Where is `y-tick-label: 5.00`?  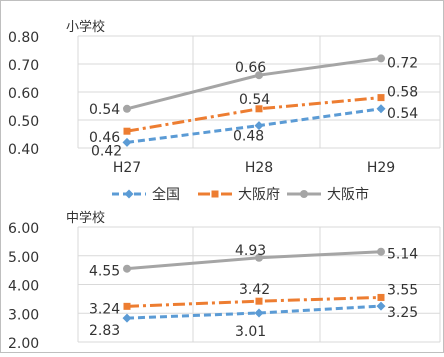
y-tick-label: 5.00 is located at coordinates (23, 258).